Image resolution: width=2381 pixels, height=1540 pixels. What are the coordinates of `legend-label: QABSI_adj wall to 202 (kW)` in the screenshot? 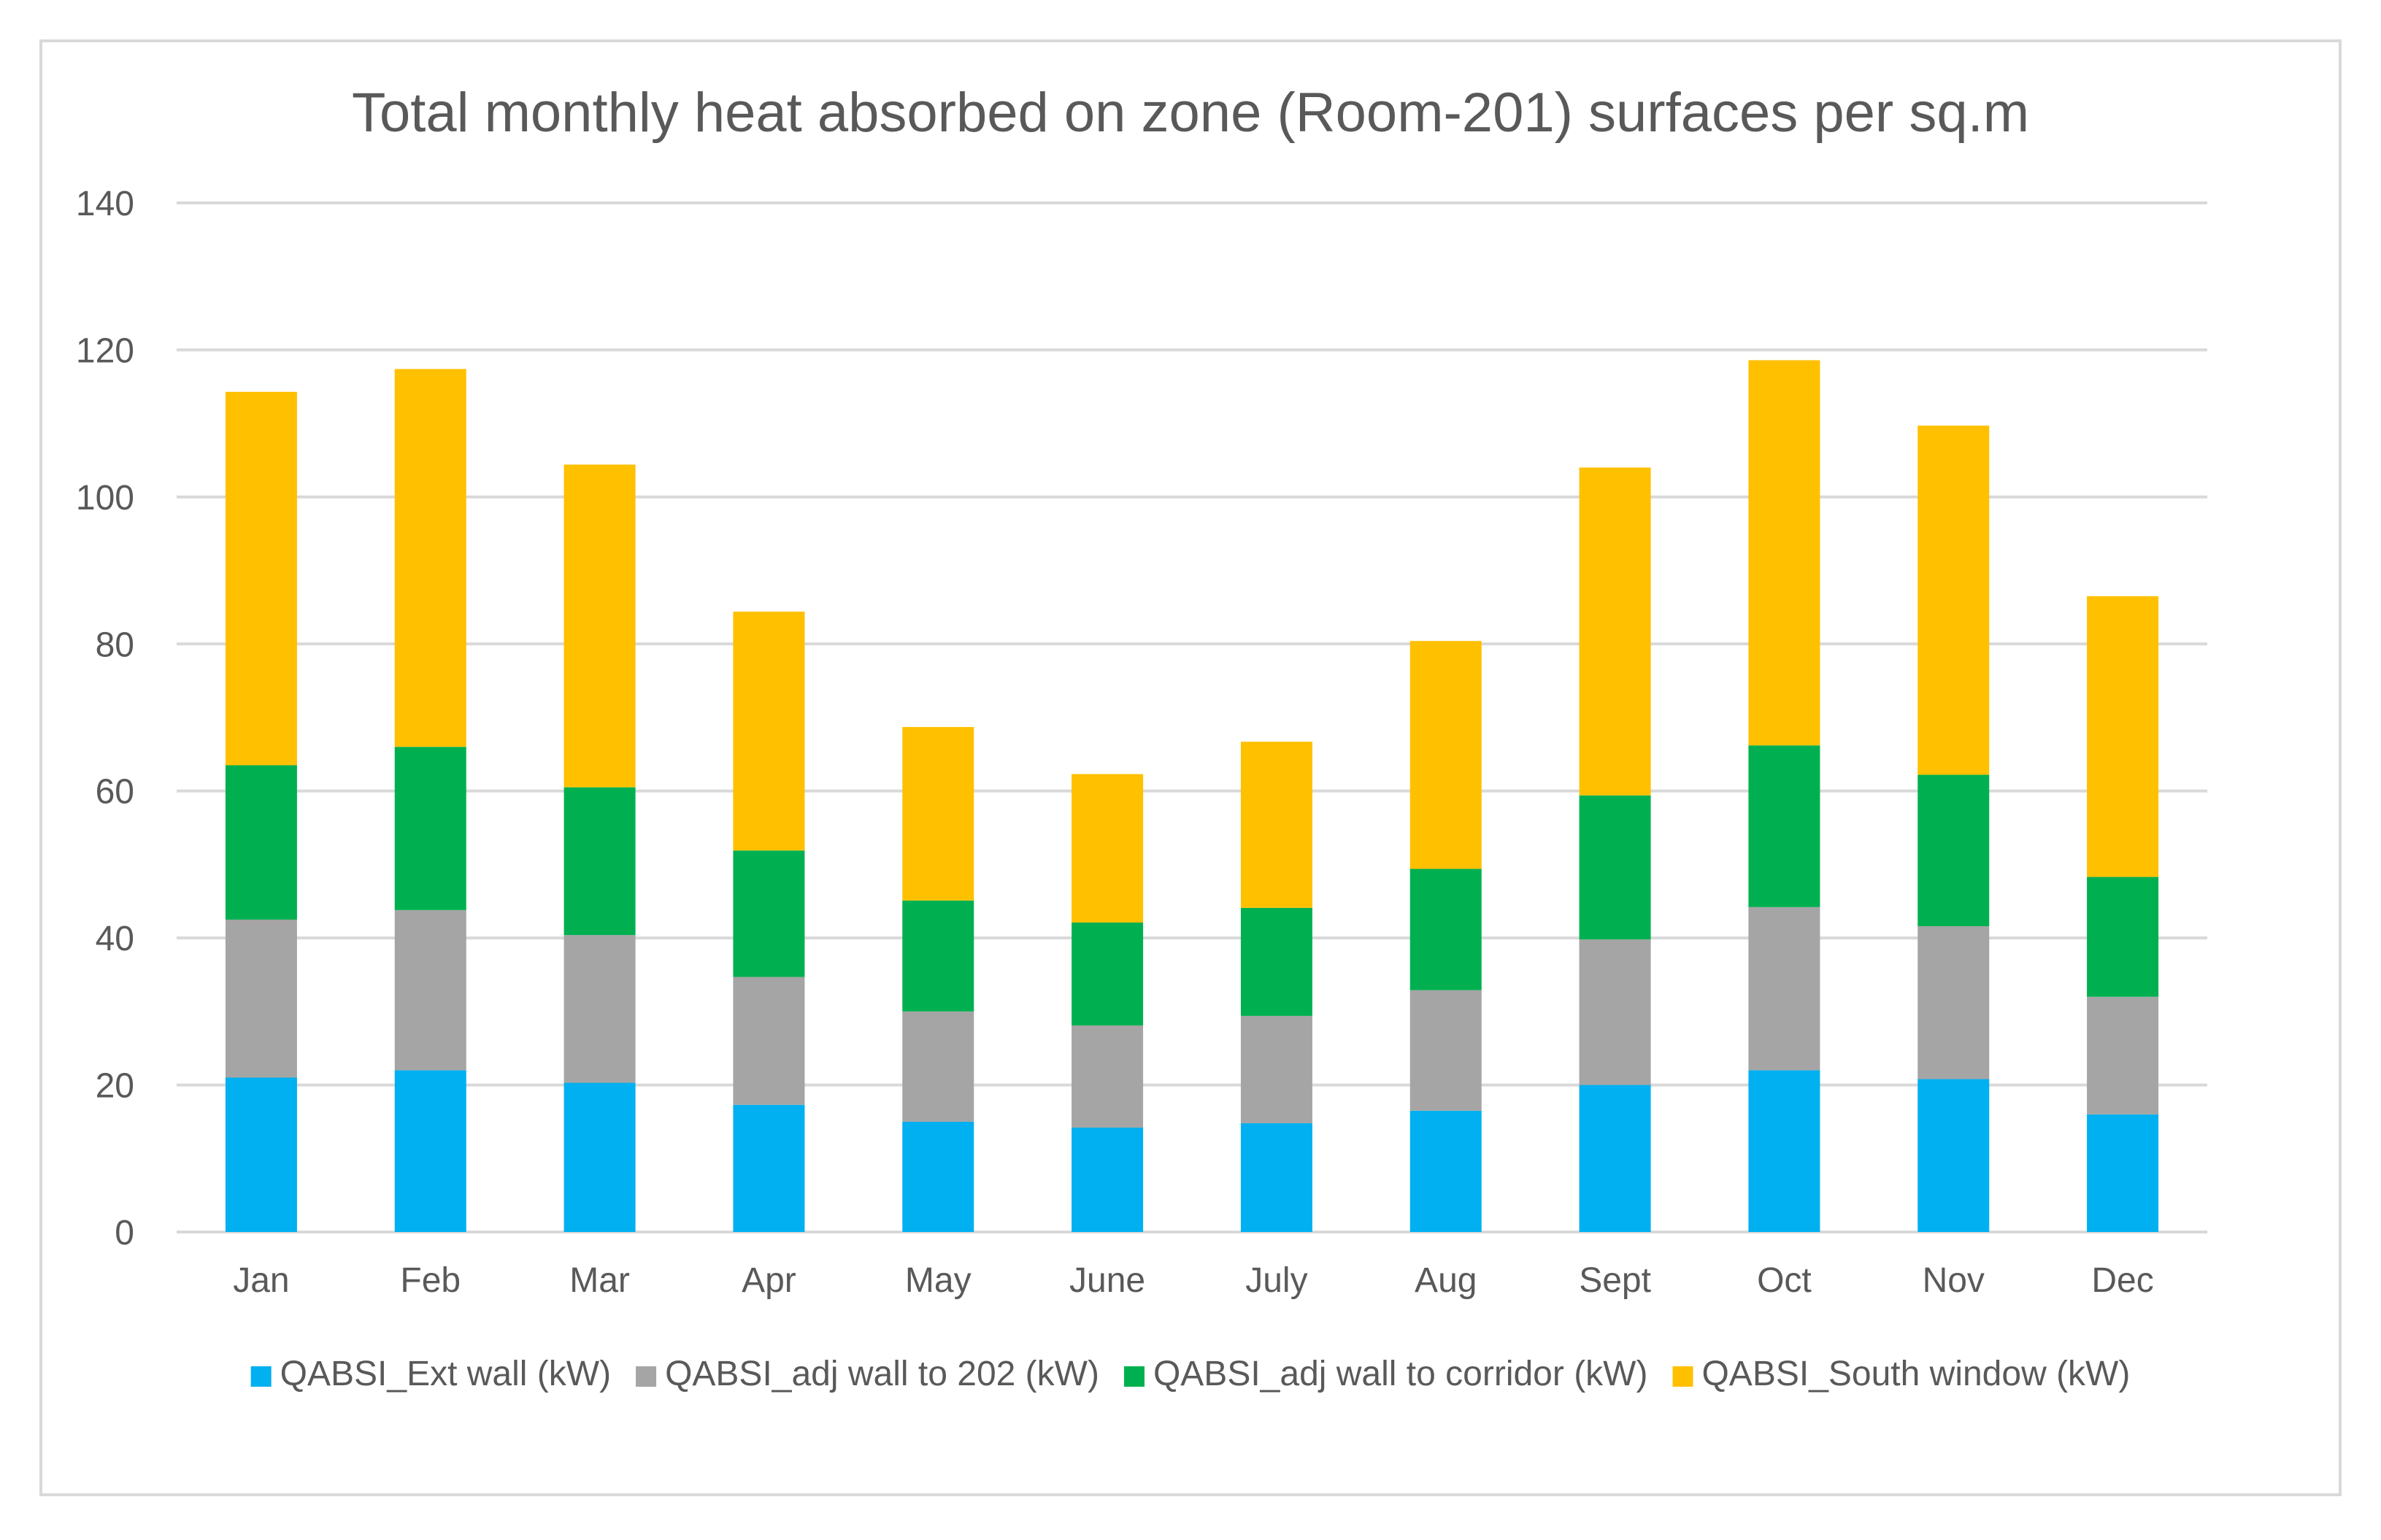 It's located at (882, 1374).